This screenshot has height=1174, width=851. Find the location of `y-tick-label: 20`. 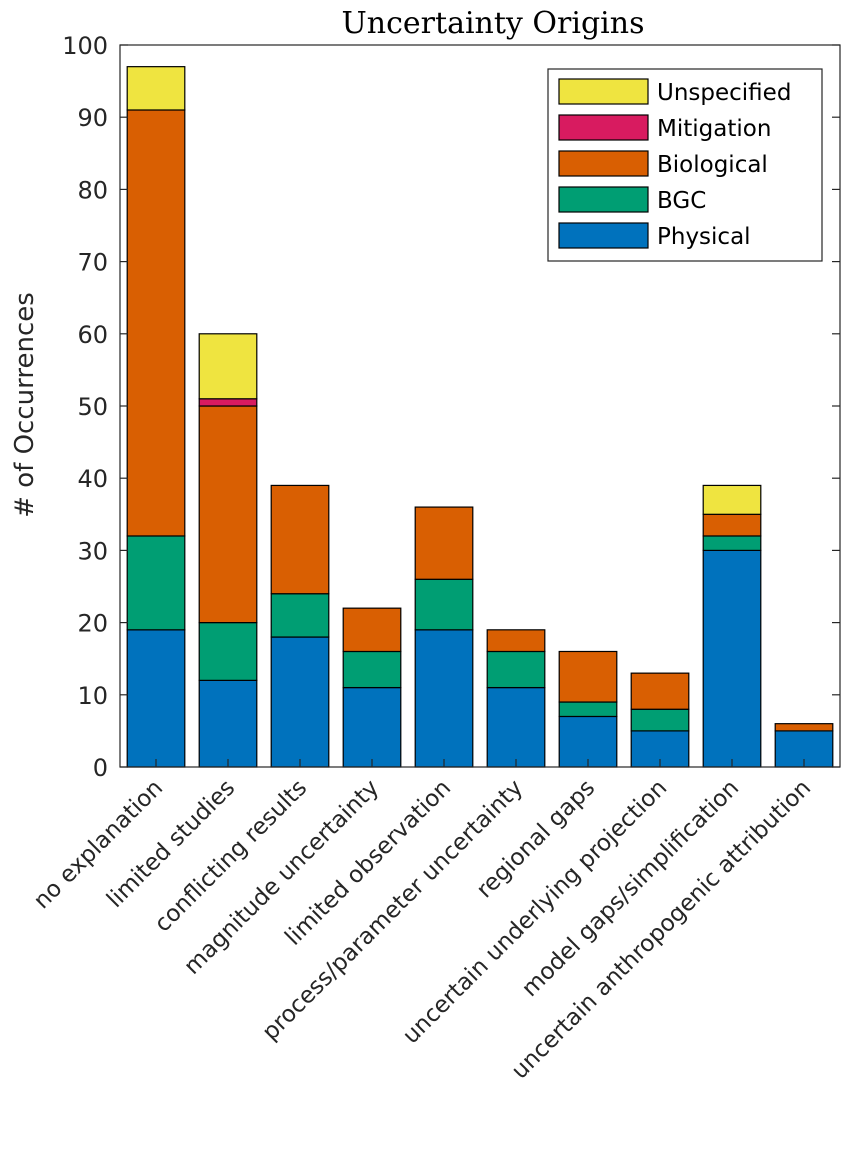

y-tick-label: 20 is located at coordinates (92, 624).